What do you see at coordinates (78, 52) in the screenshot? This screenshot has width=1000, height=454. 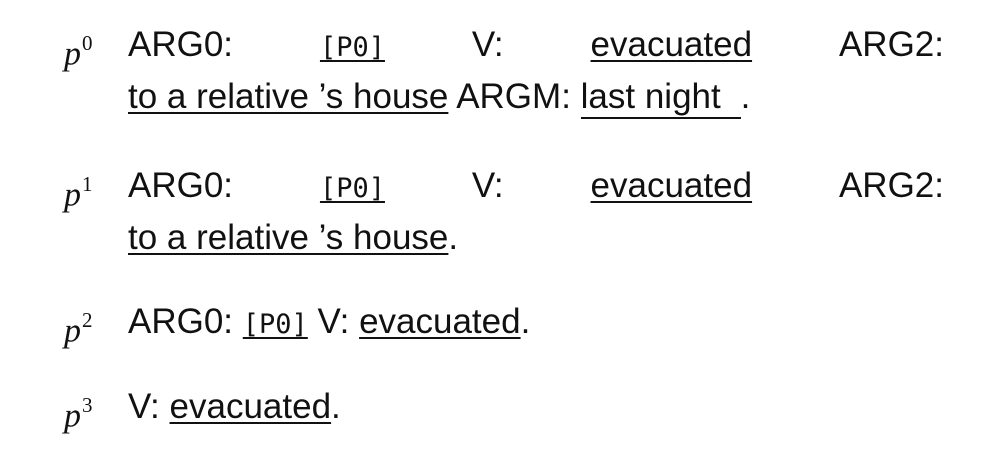 I see `proposition-label: p0` at bounding box center [78, 52].